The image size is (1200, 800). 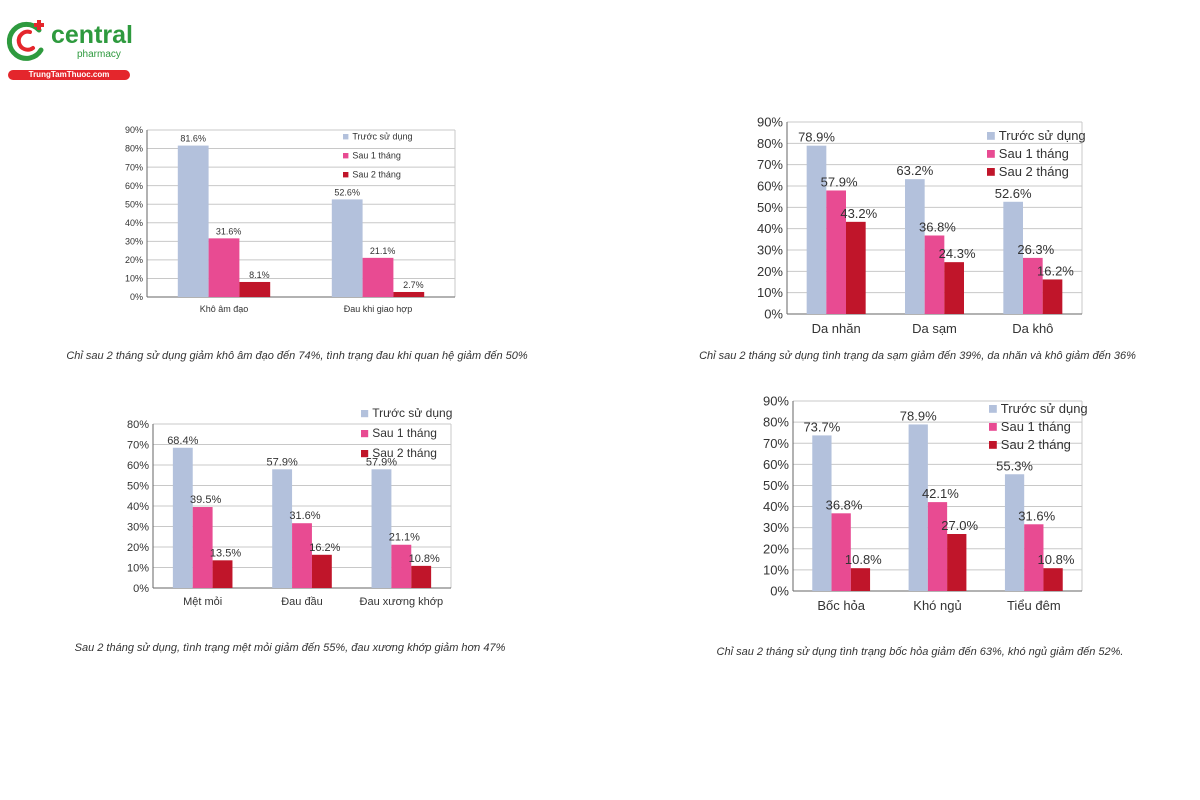 I want to click on vaginal-category-1: Đau khi giao hợp, so click(x=378, y=309).